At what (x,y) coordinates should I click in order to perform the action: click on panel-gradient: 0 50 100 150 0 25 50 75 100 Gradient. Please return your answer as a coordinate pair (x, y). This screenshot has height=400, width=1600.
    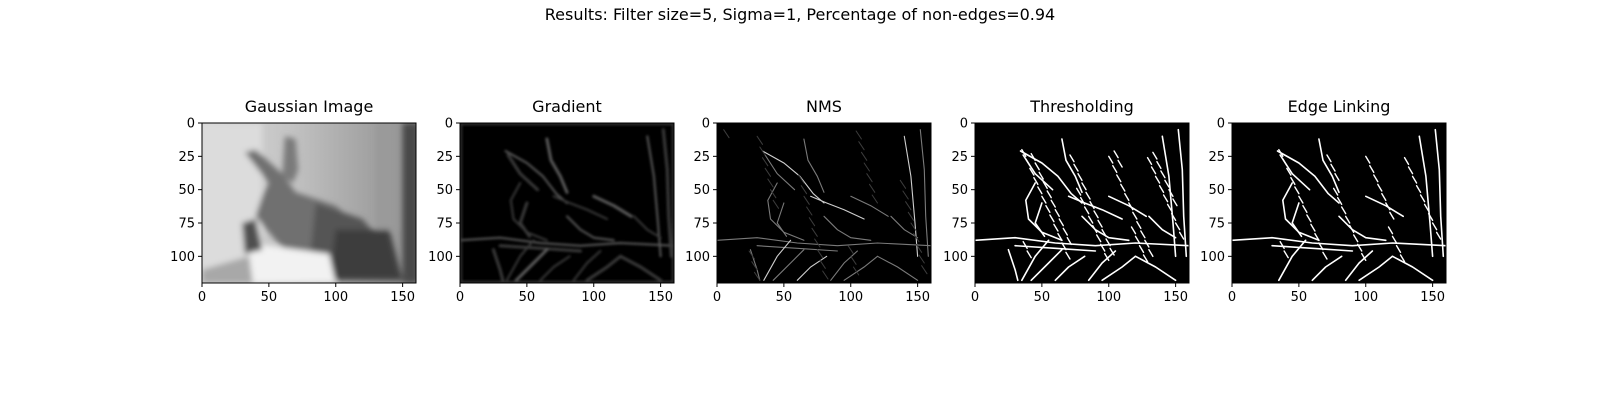
    Looking at the image, I should click on (551, 201).